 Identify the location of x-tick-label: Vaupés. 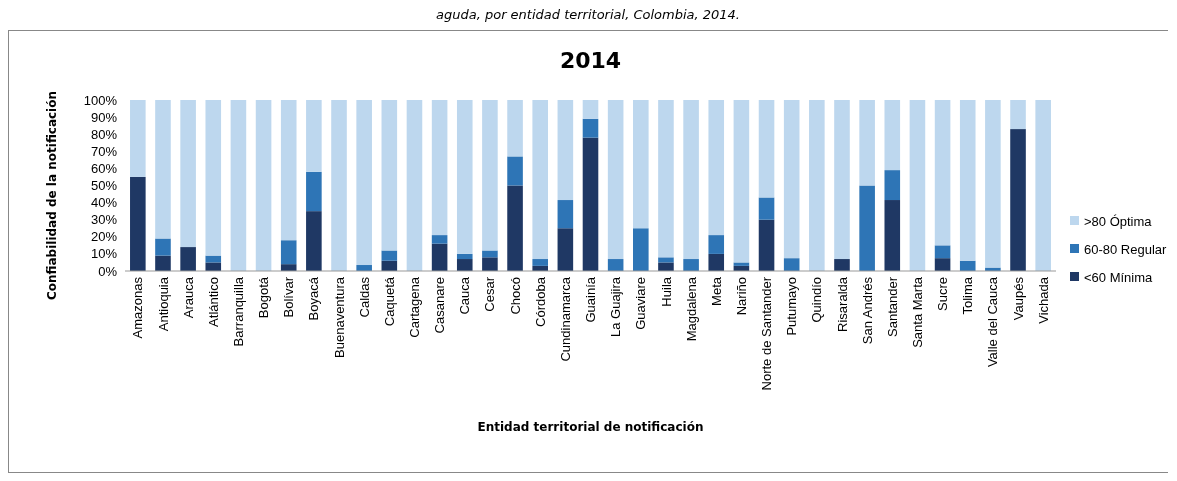
(1018, 298).